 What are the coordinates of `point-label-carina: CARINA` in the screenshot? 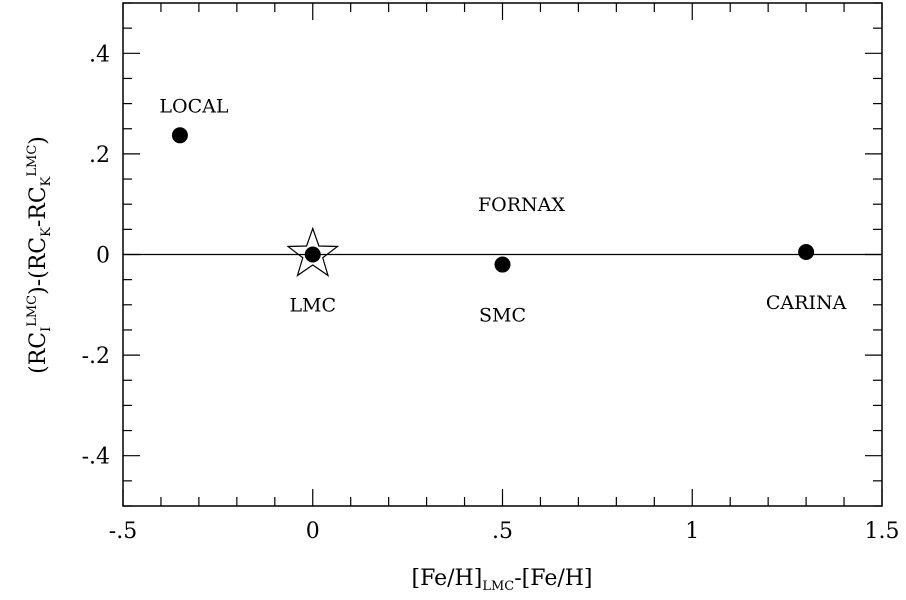 It's located at (806, 303).